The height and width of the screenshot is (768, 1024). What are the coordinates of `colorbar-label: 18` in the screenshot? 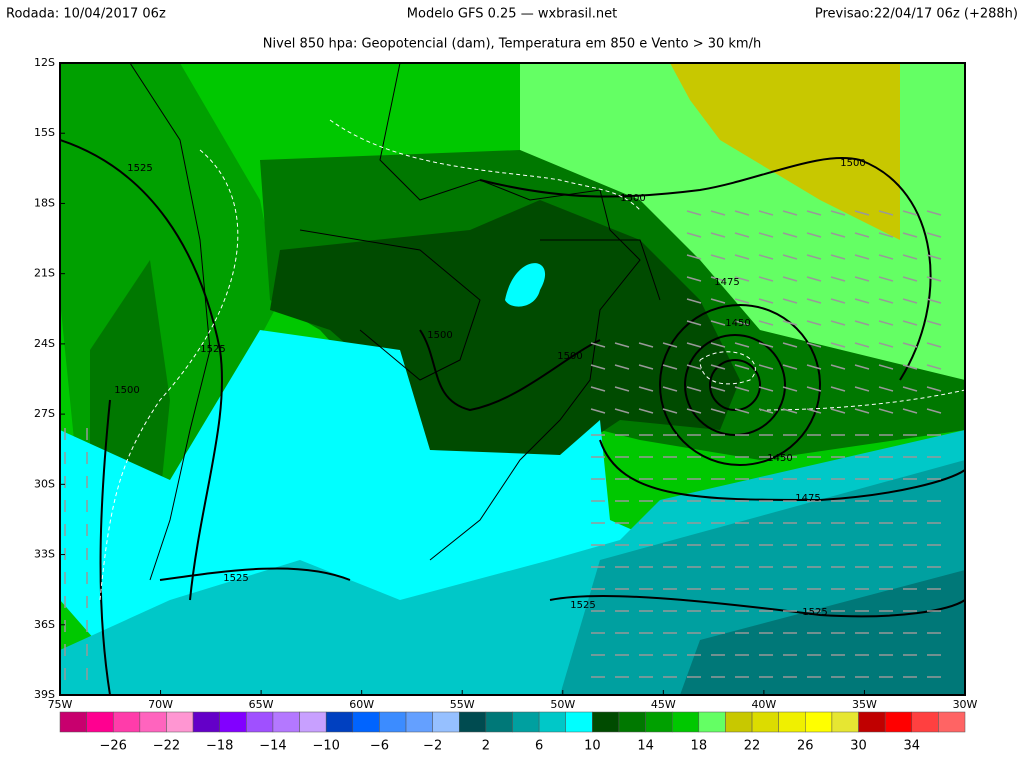 It's located at (699, 746).